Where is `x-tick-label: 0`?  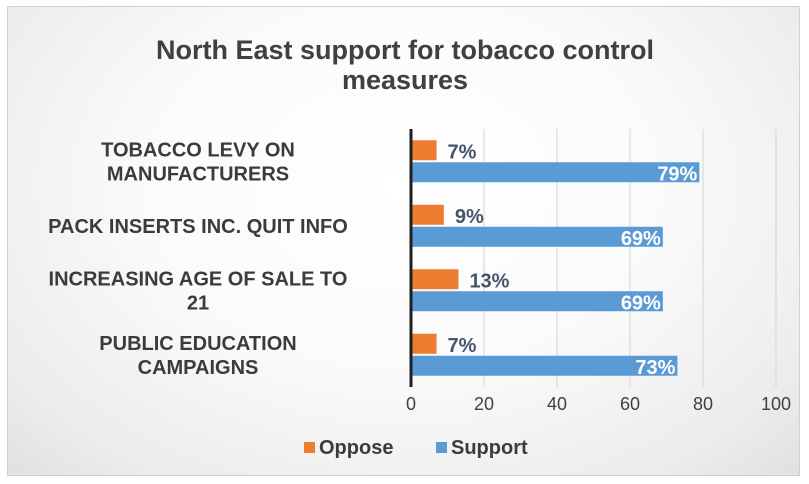
x-tick-label: 0 is located at coordinates (411, 404).